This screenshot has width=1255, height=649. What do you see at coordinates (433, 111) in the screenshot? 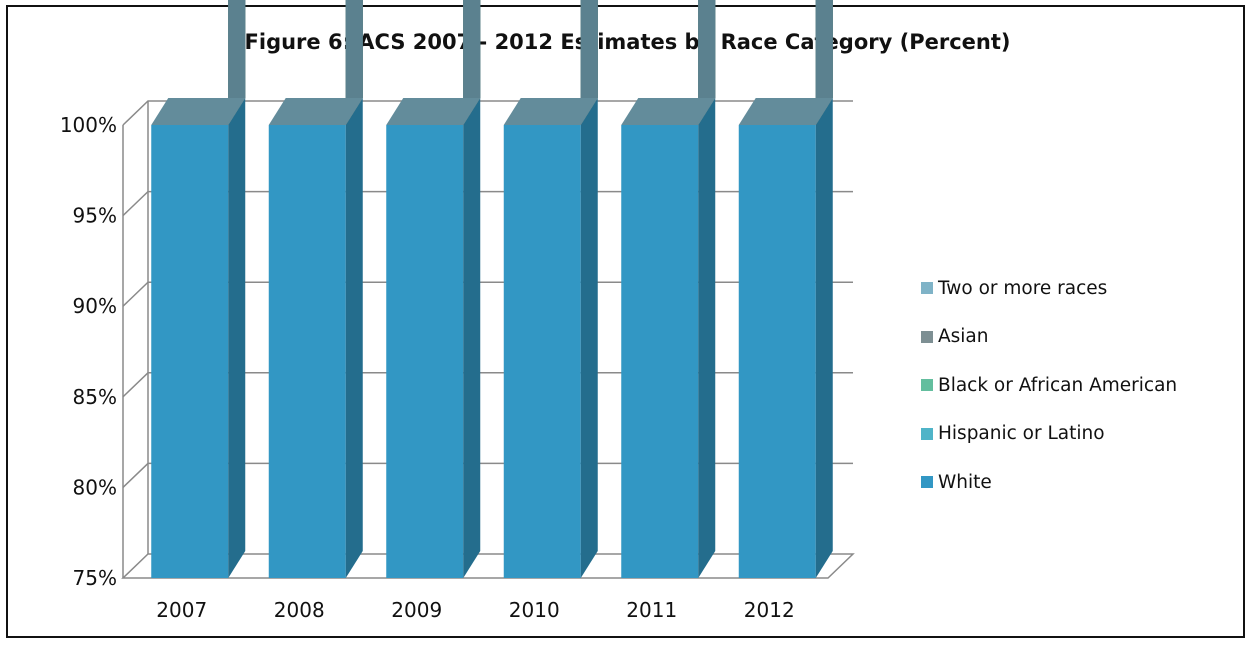
I see `bar-top-2009` at bounding box center [433, 111].